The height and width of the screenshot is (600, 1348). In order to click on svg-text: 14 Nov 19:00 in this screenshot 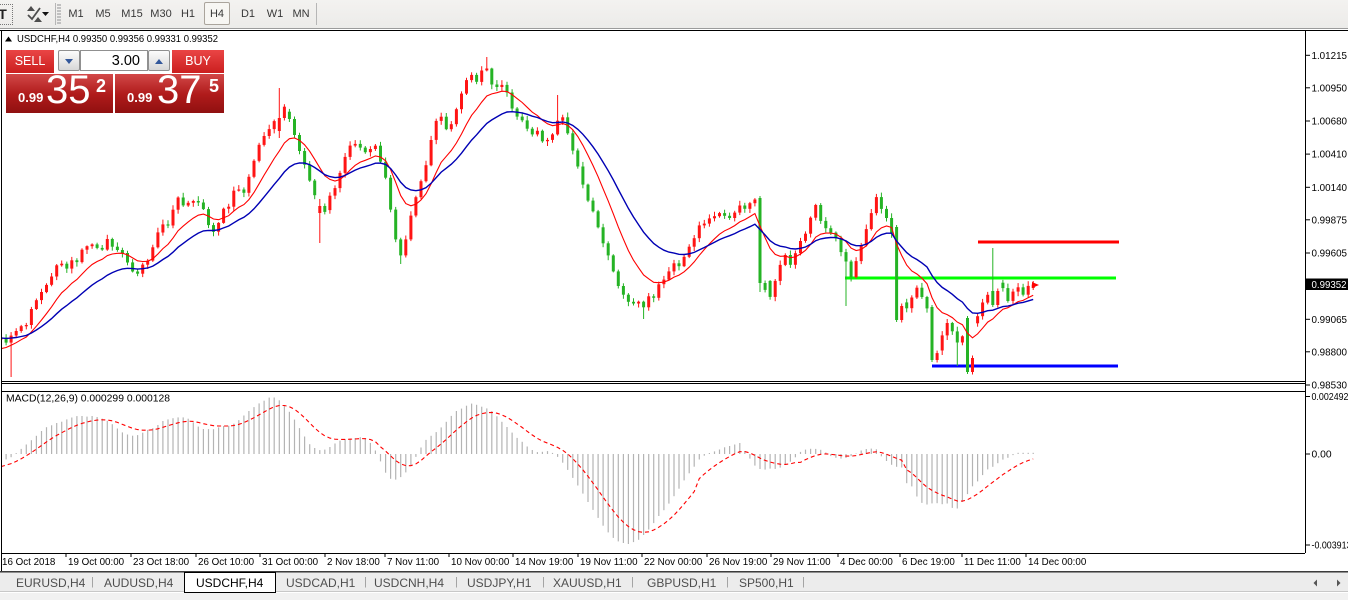, I will do `click(544, 562)`.